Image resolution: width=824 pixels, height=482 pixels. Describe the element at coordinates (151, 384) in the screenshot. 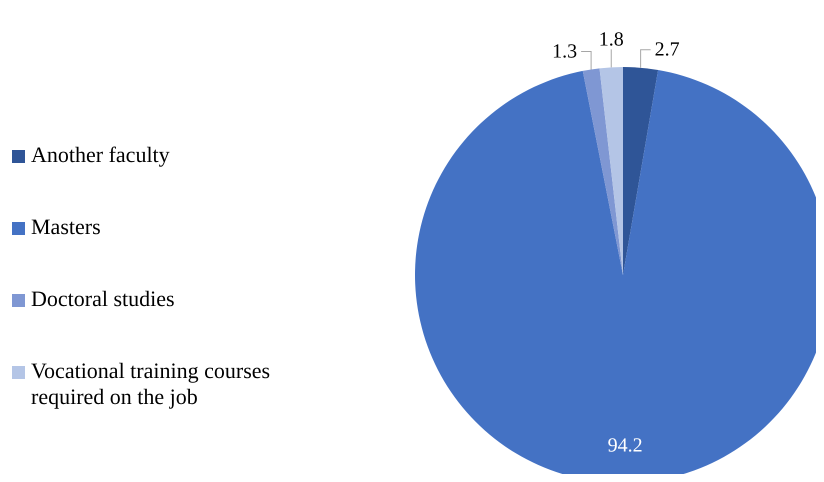

I see `legend-label: Vocational training courses required on the job` at that location.